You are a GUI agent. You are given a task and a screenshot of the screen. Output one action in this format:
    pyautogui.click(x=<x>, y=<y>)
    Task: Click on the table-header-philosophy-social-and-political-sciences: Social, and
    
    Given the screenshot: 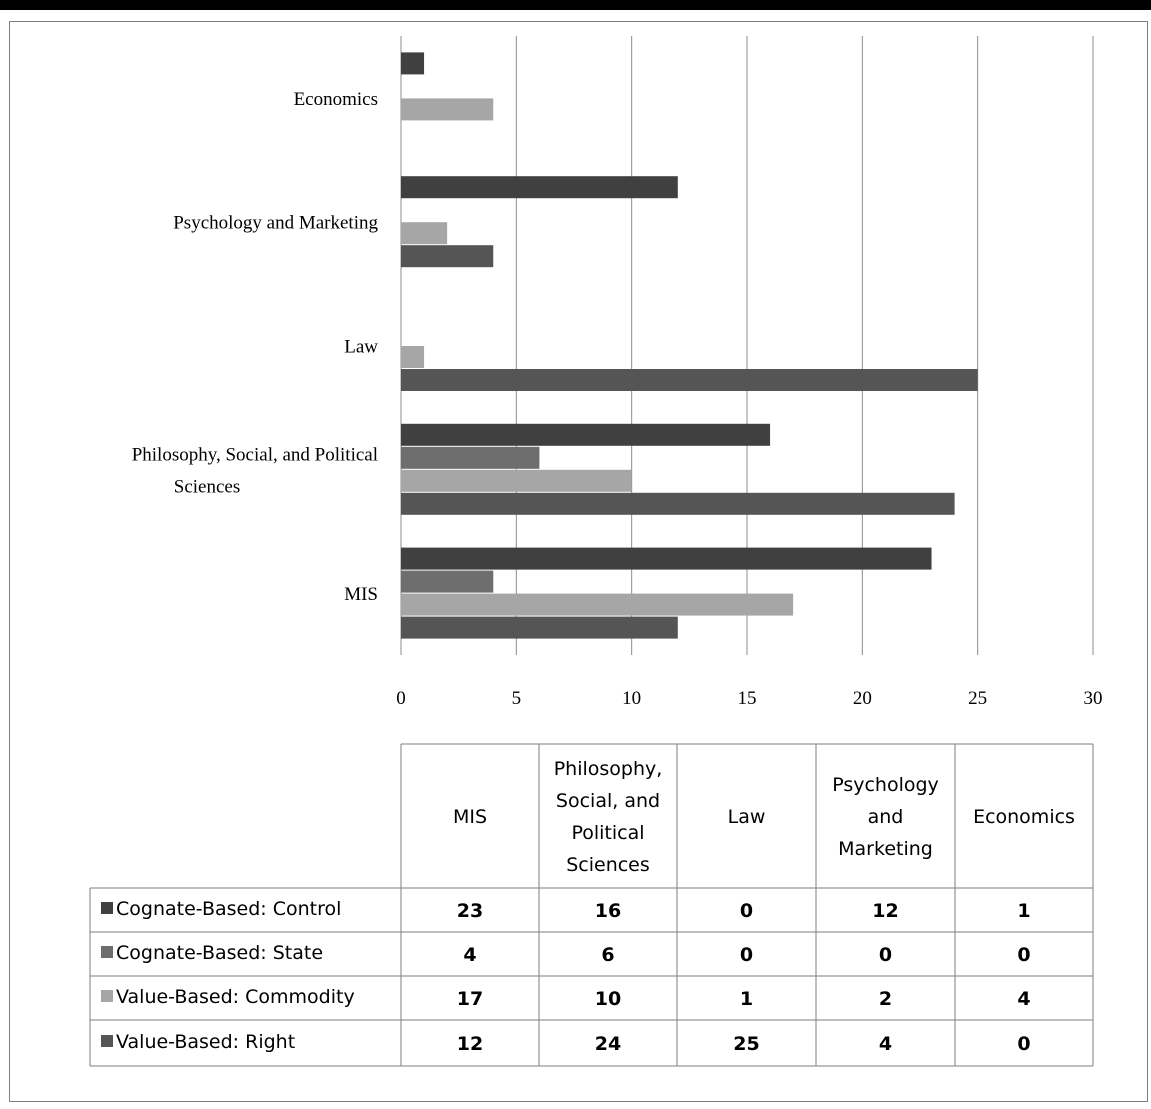 What is the action you would take?
    pyautogui.click(x=608, y=801)
    